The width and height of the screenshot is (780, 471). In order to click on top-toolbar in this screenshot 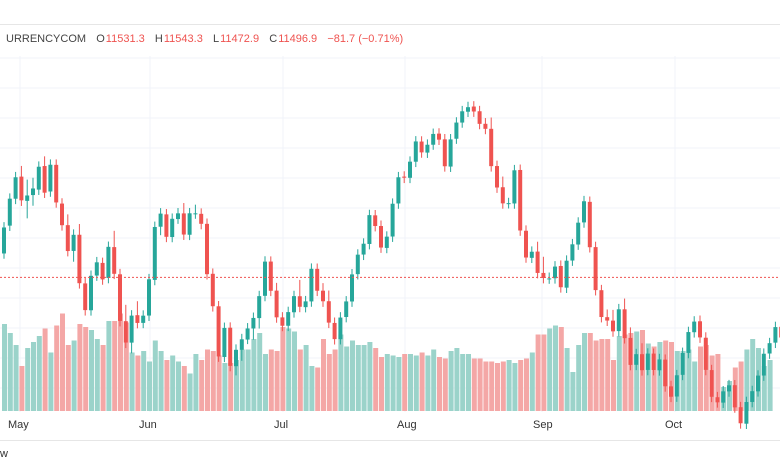, I will do `click(390, 12)`.